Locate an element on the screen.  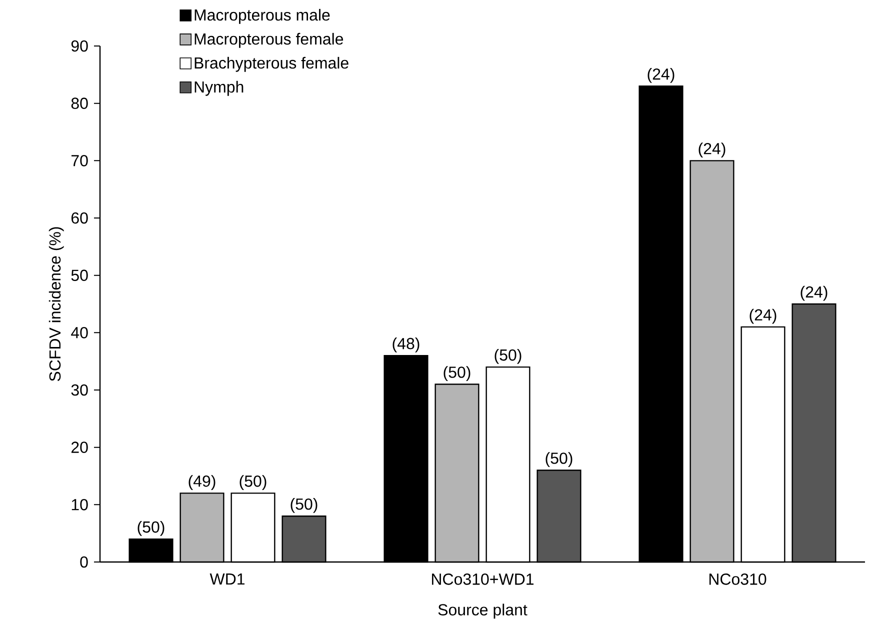
x-tick-label: NCo310+WD1 is located at coordinates (483, 579).